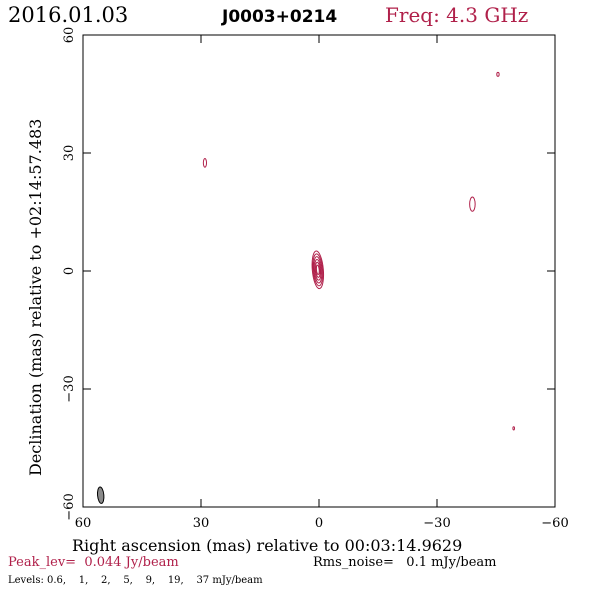  I want to click on y-tick-label: 0, so click(69, 271).